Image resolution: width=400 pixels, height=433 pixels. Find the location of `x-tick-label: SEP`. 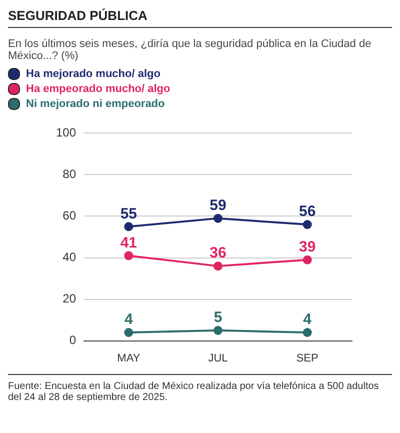

x-tick-label: SEP is located at coordinates (307, 358).